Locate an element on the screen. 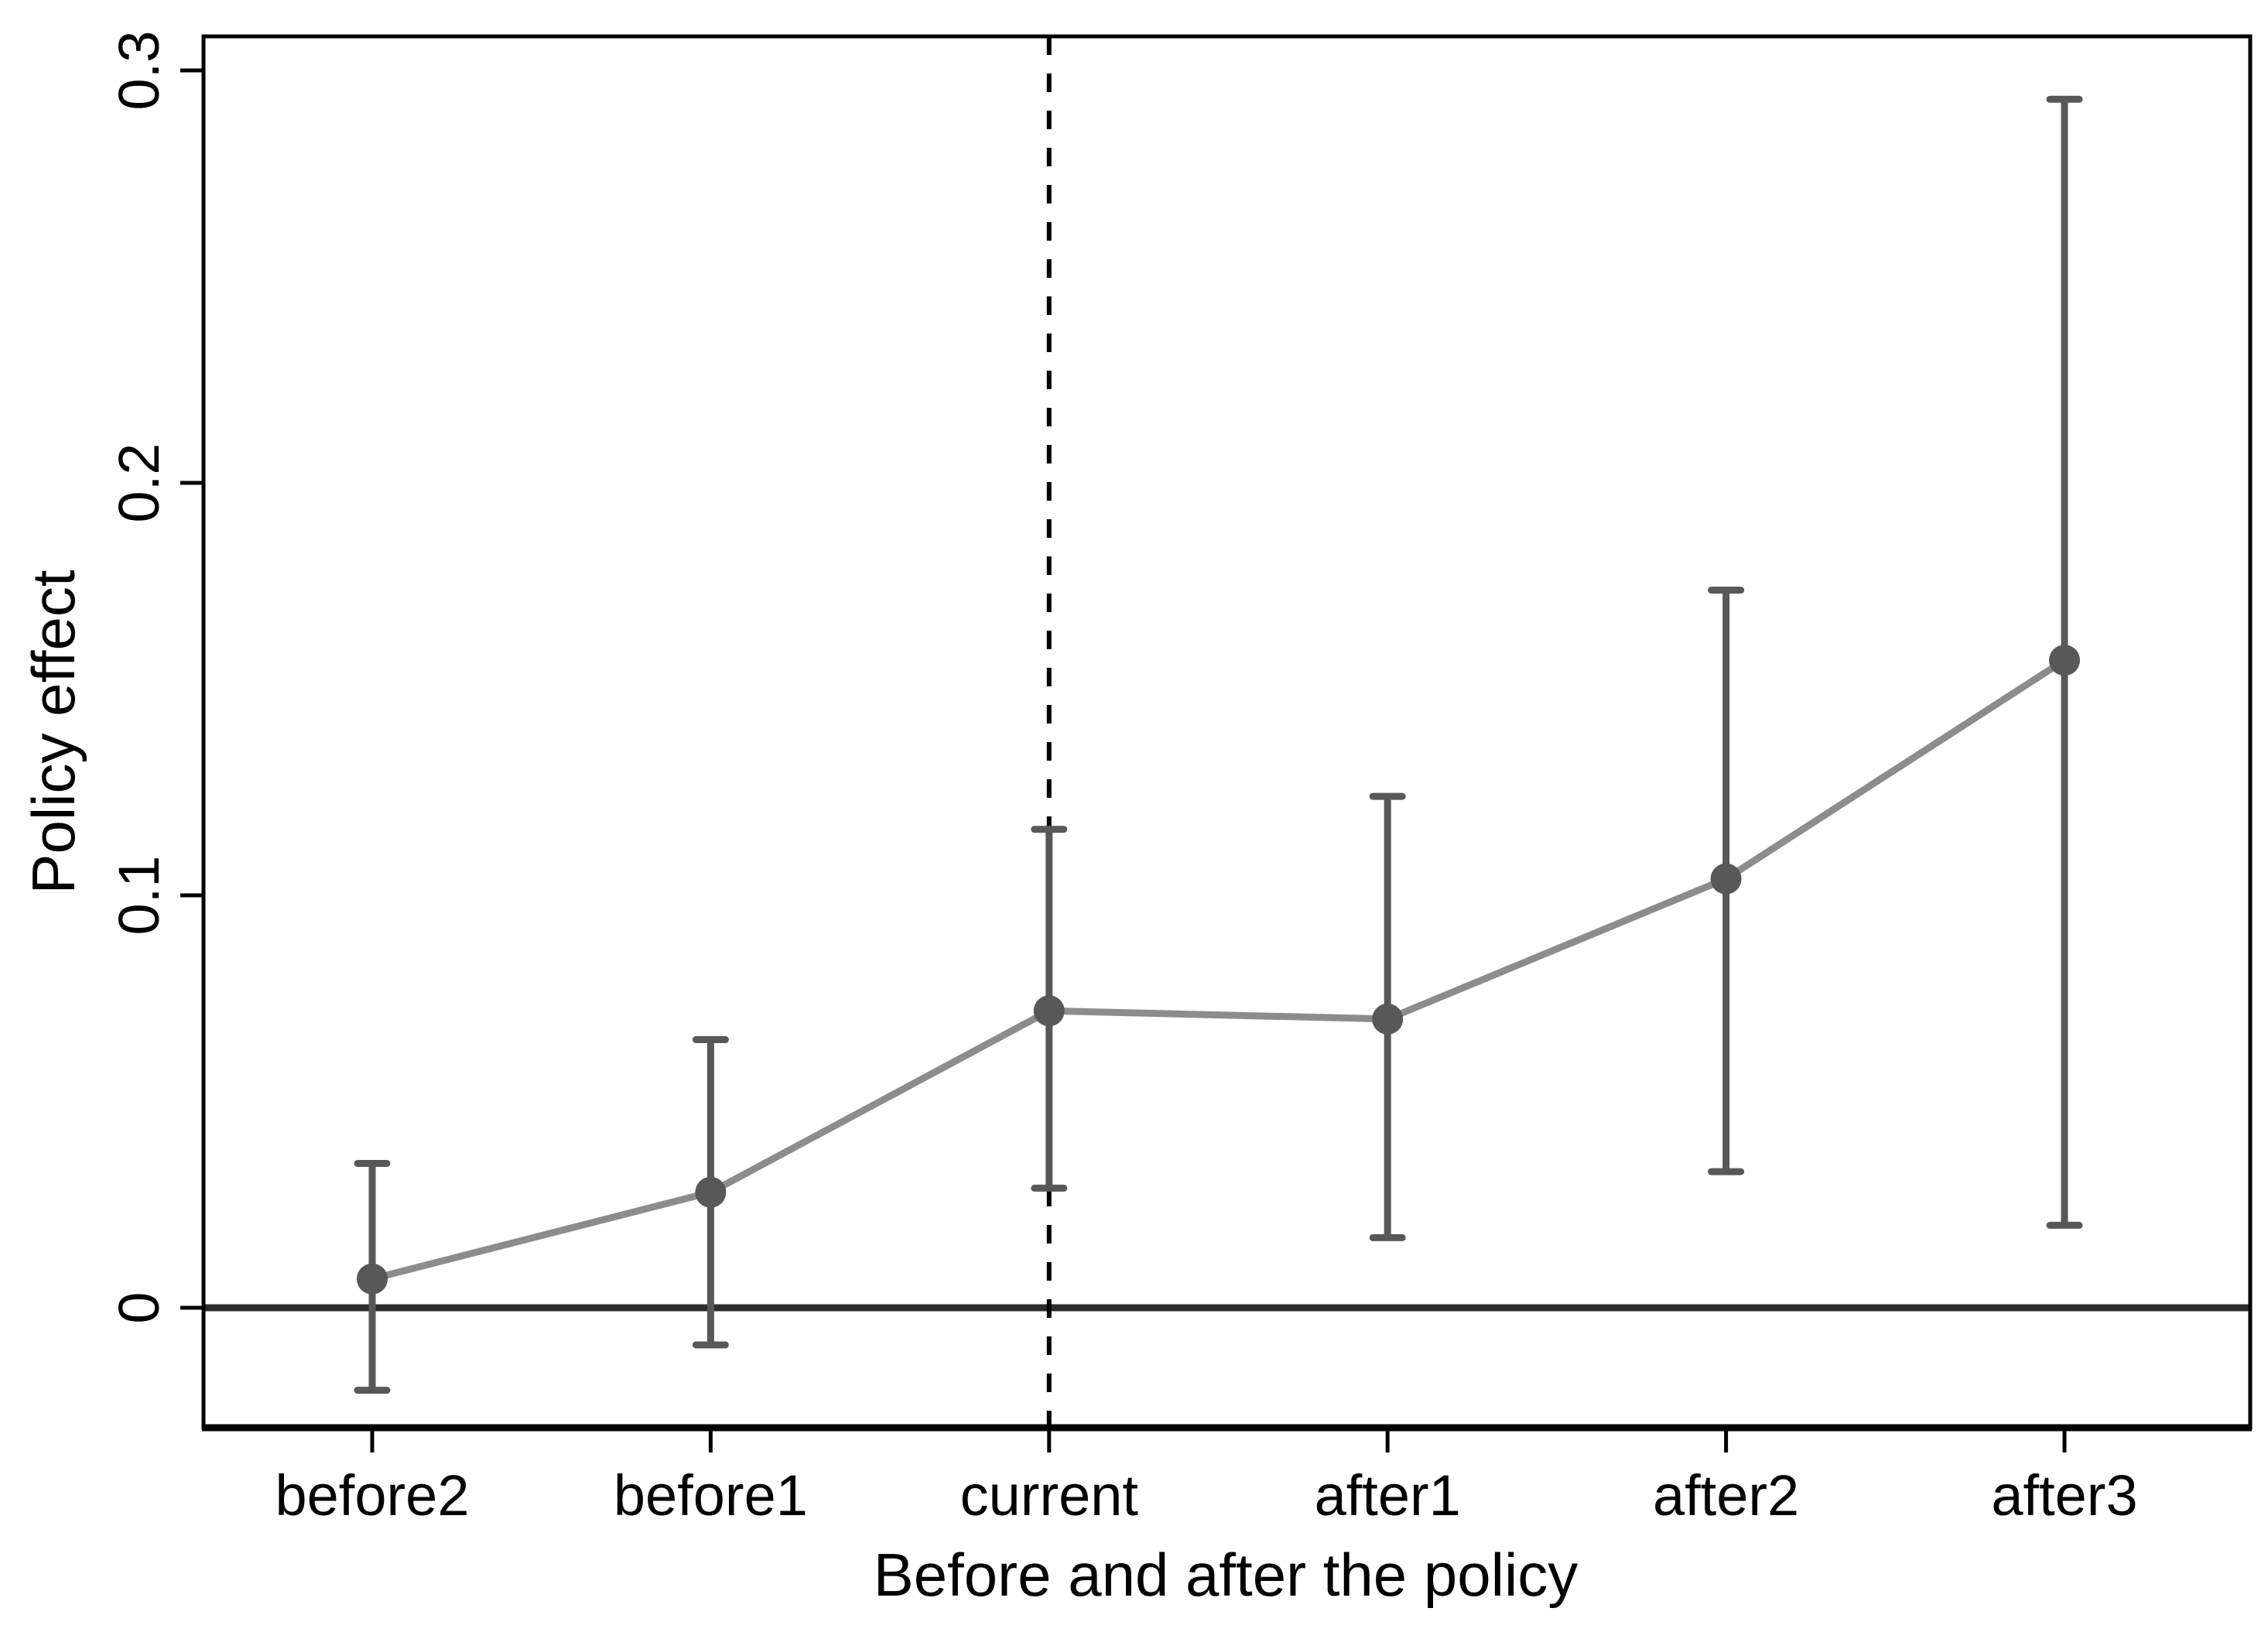  x-tick-label: current is located at coordinates (1049, 1495).